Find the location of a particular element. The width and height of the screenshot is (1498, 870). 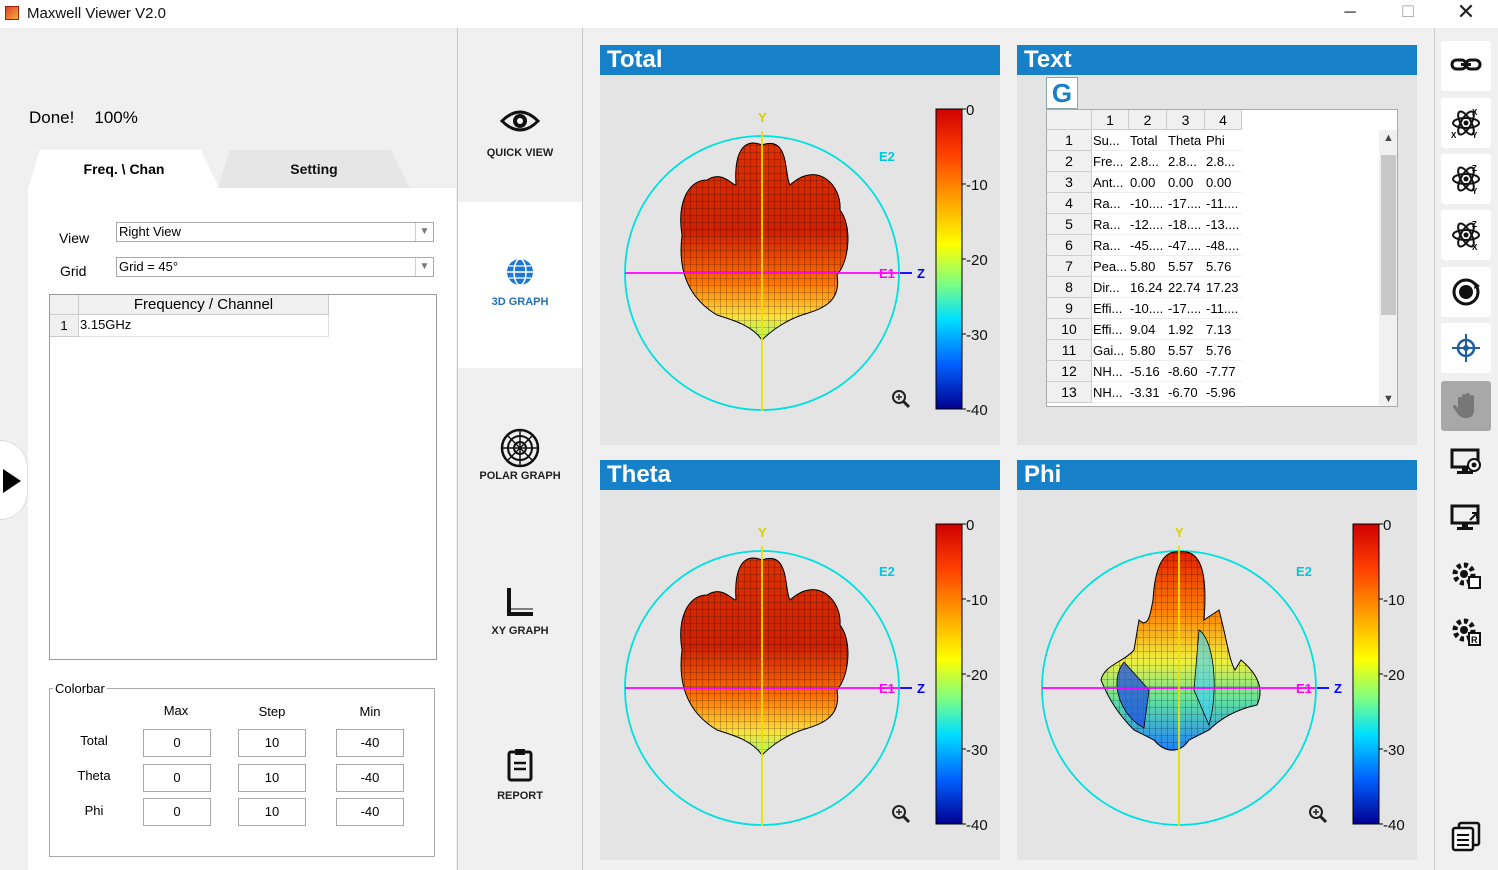

table-cell: 9.04 is located at coordinates (1148, 329).